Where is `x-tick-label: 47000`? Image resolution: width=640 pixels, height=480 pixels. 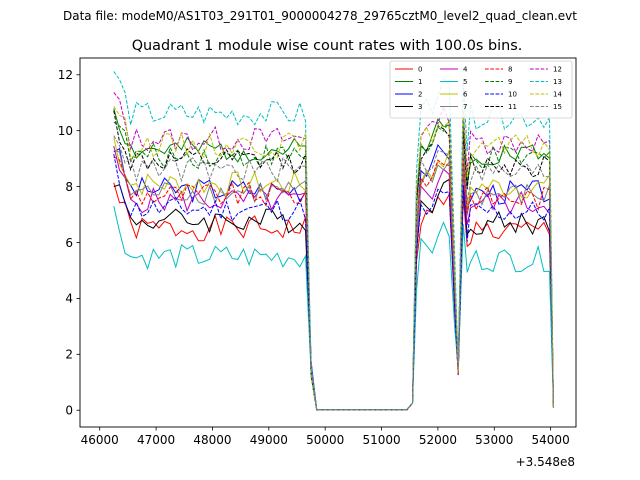
x-tick-label: 47000 is located at coordinates (156, 440).